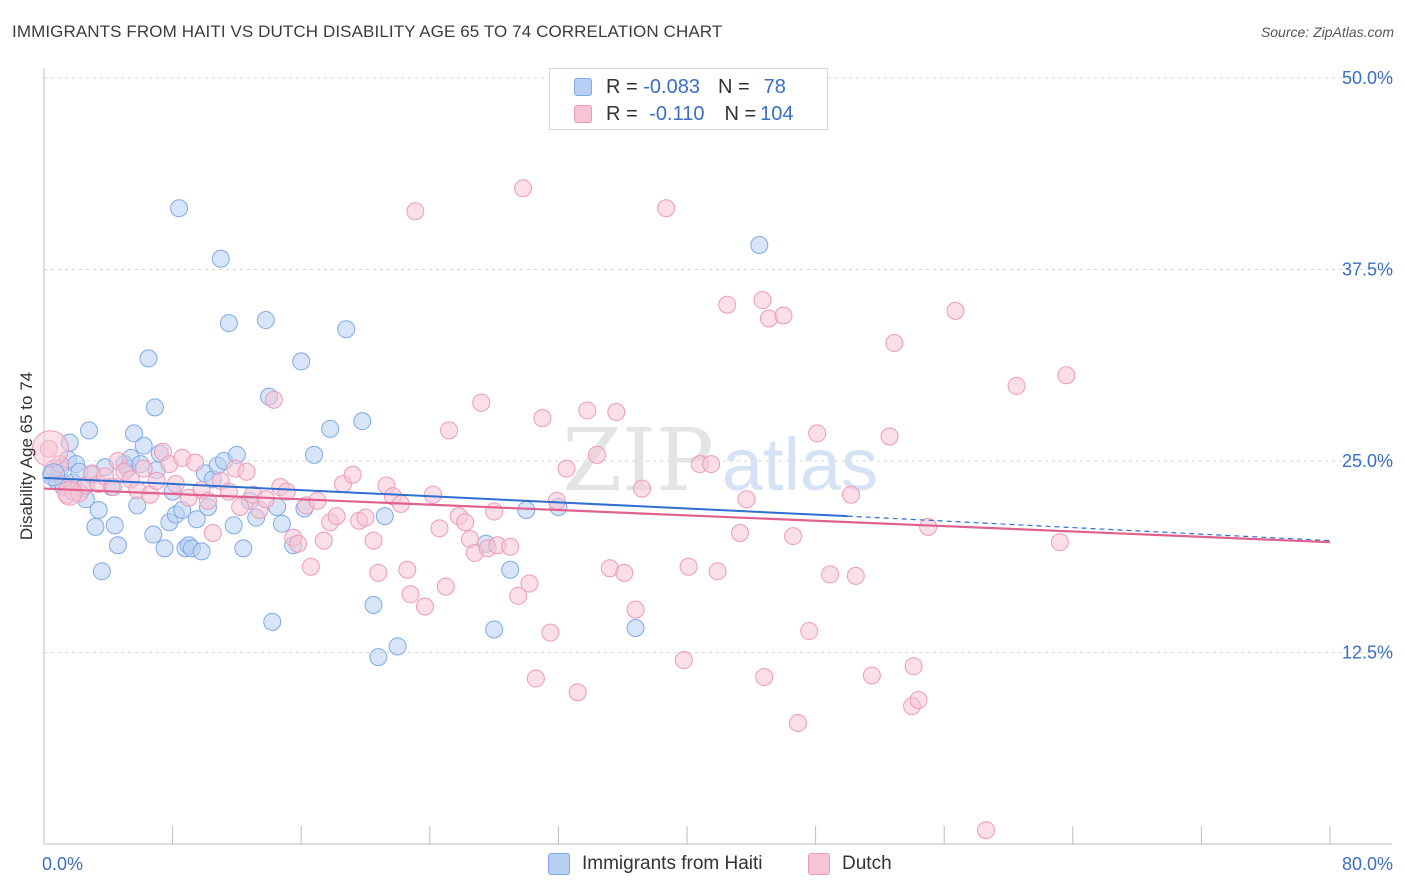 The width and height of the screenshot is (1406, 892). I want to click on legend-swatch-dutch, so click(583, 114).